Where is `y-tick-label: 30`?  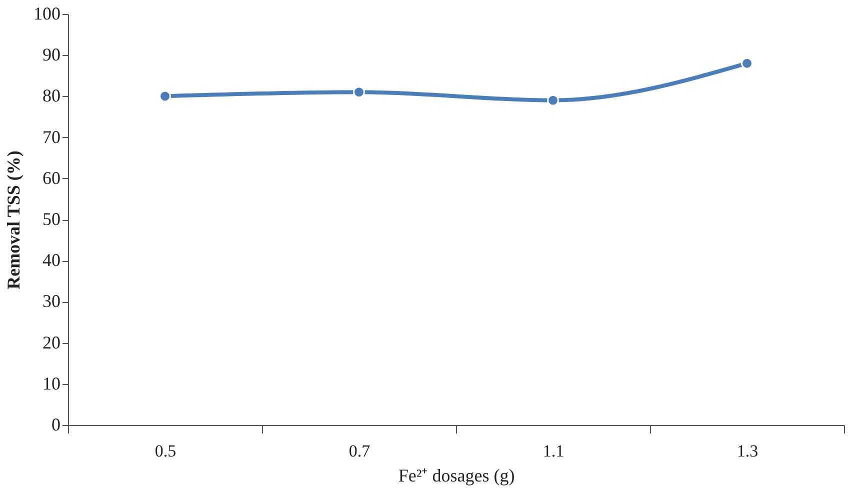
y-tick-label: 30 is located at coordinates (51, 301).